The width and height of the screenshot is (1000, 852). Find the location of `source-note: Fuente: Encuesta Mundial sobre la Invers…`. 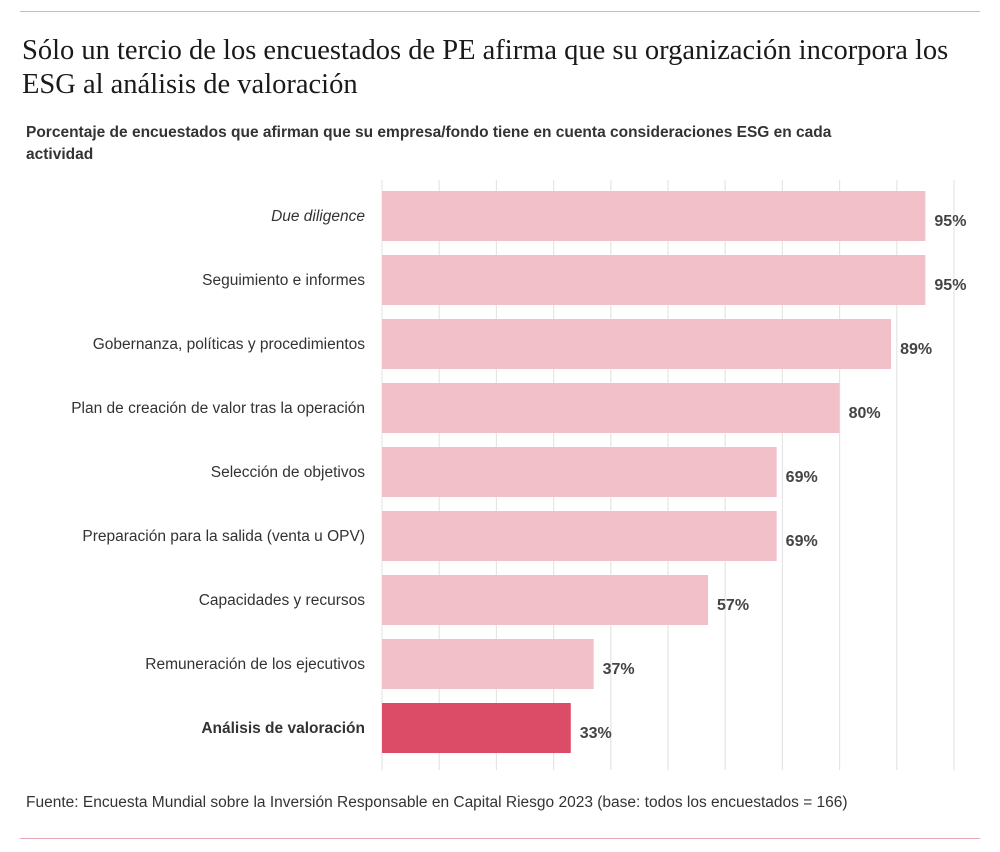

source-note: Fuente: Encuesta Mundial sobre la Invers… is located at coordinates (437, 802).